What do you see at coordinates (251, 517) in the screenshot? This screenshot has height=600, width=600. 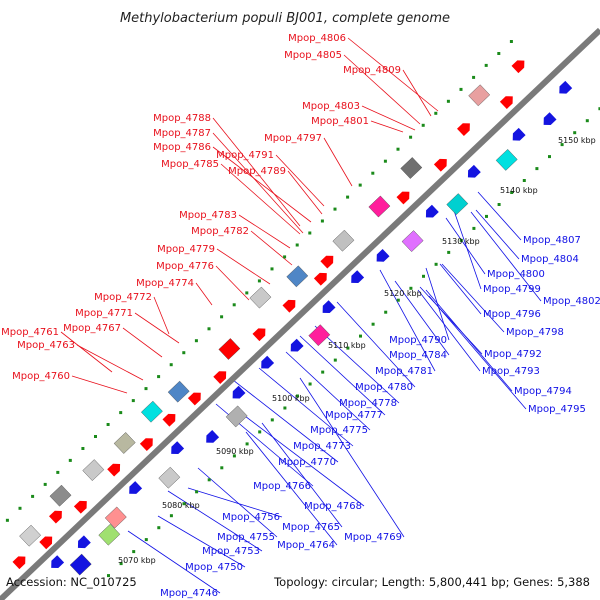 I see `reverse-gene-label: Mpop_4756` at bounding box center [251, 517].